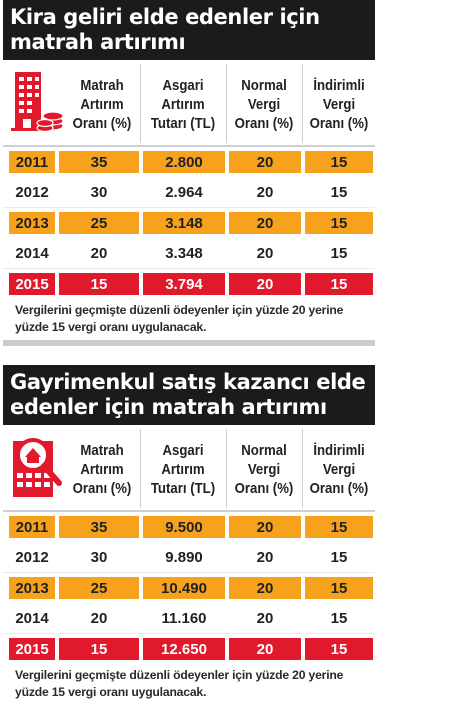  I want to click on title-line-2: matrah artırımı, so click(98, 42).